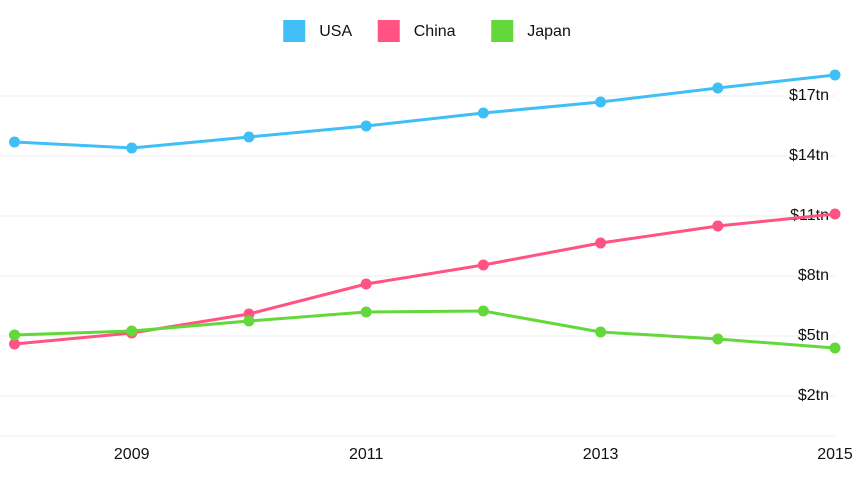  I want to click on legend-label: USA, so click(335, 31).